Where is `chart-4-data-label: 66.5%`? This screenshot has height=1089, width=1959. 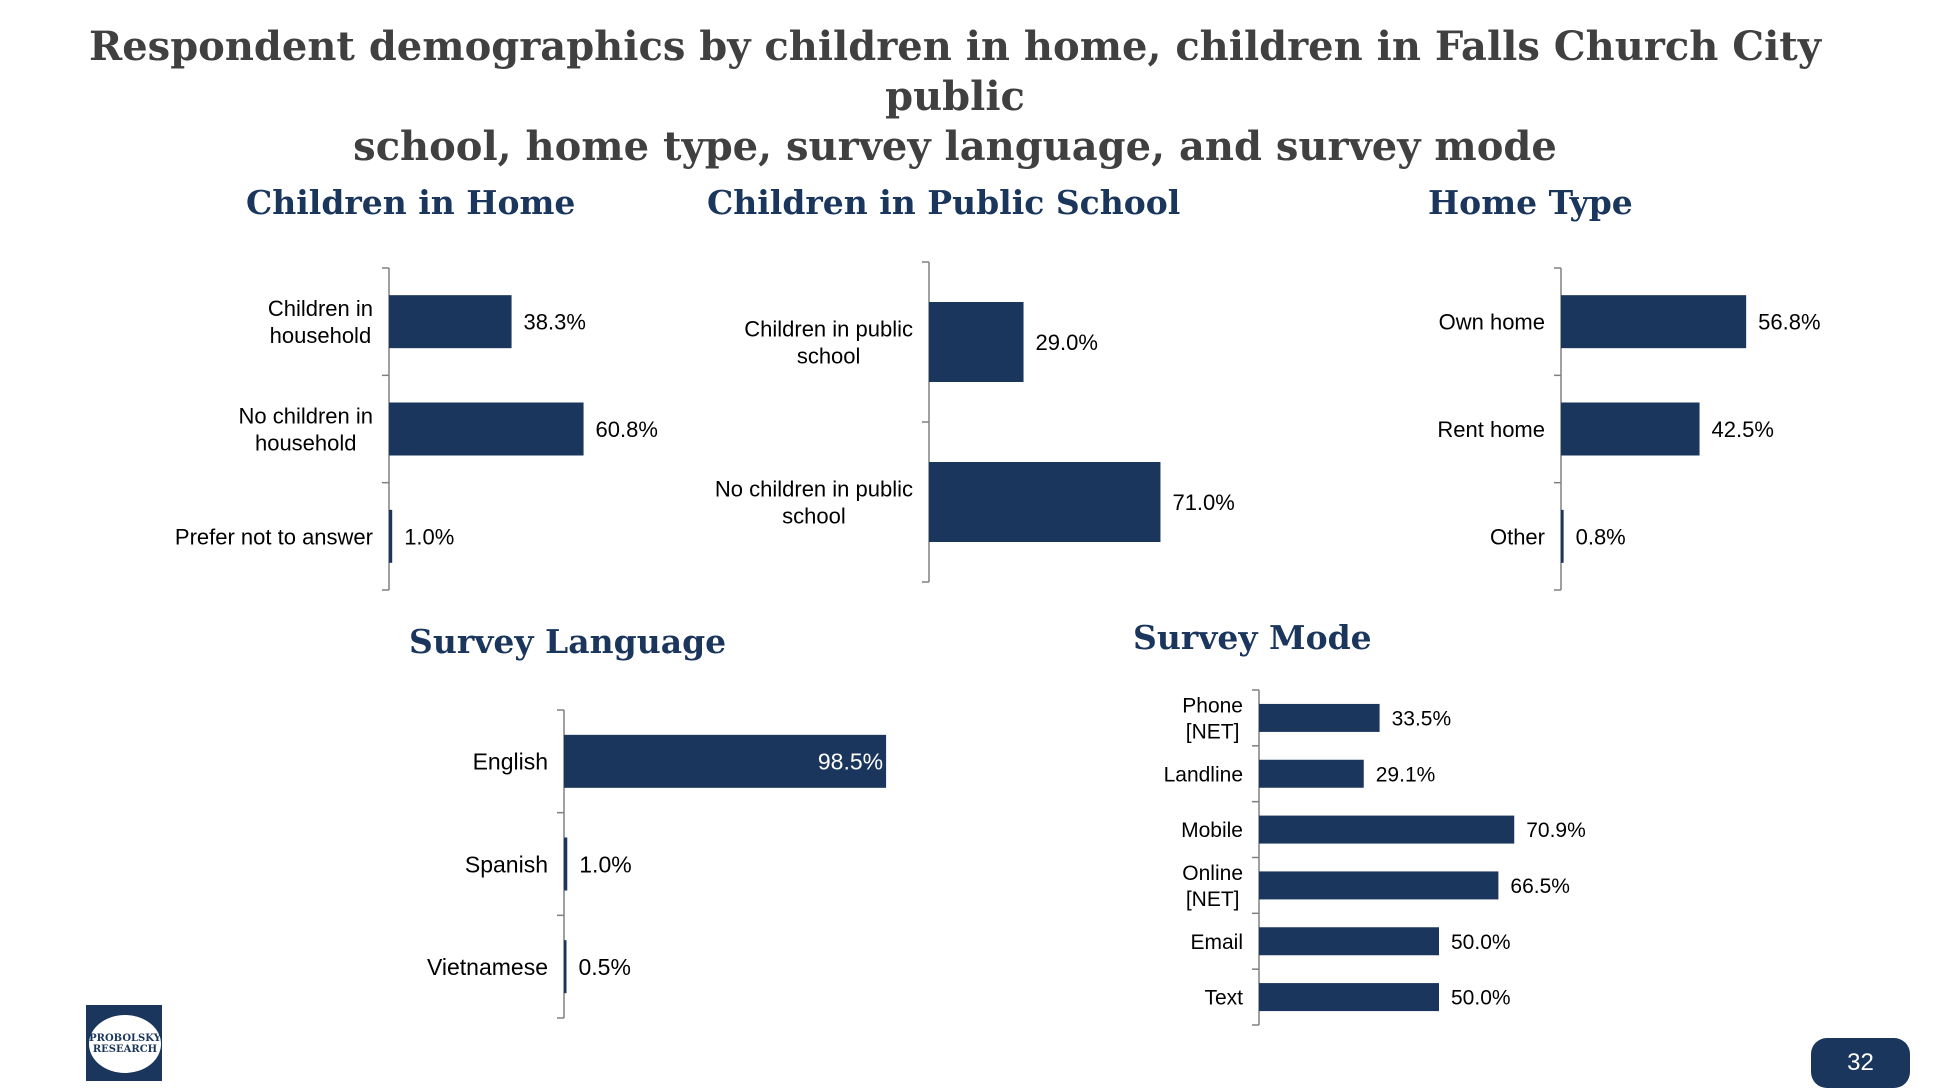
chart-4-data-label: 66.5% is located at coordinates (1540, 886).